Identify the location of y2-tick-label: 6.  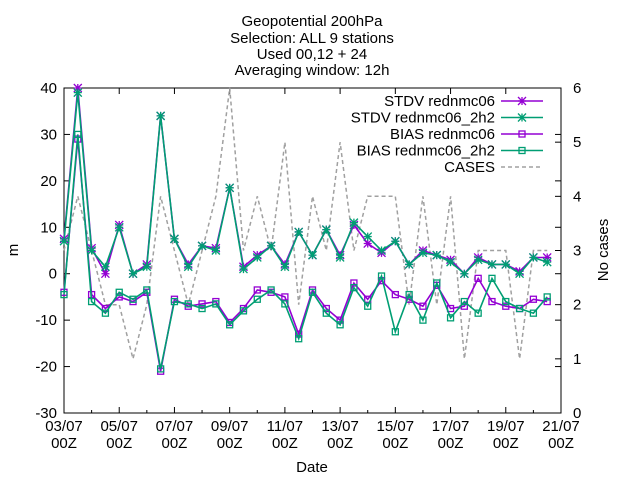
(577, 88).